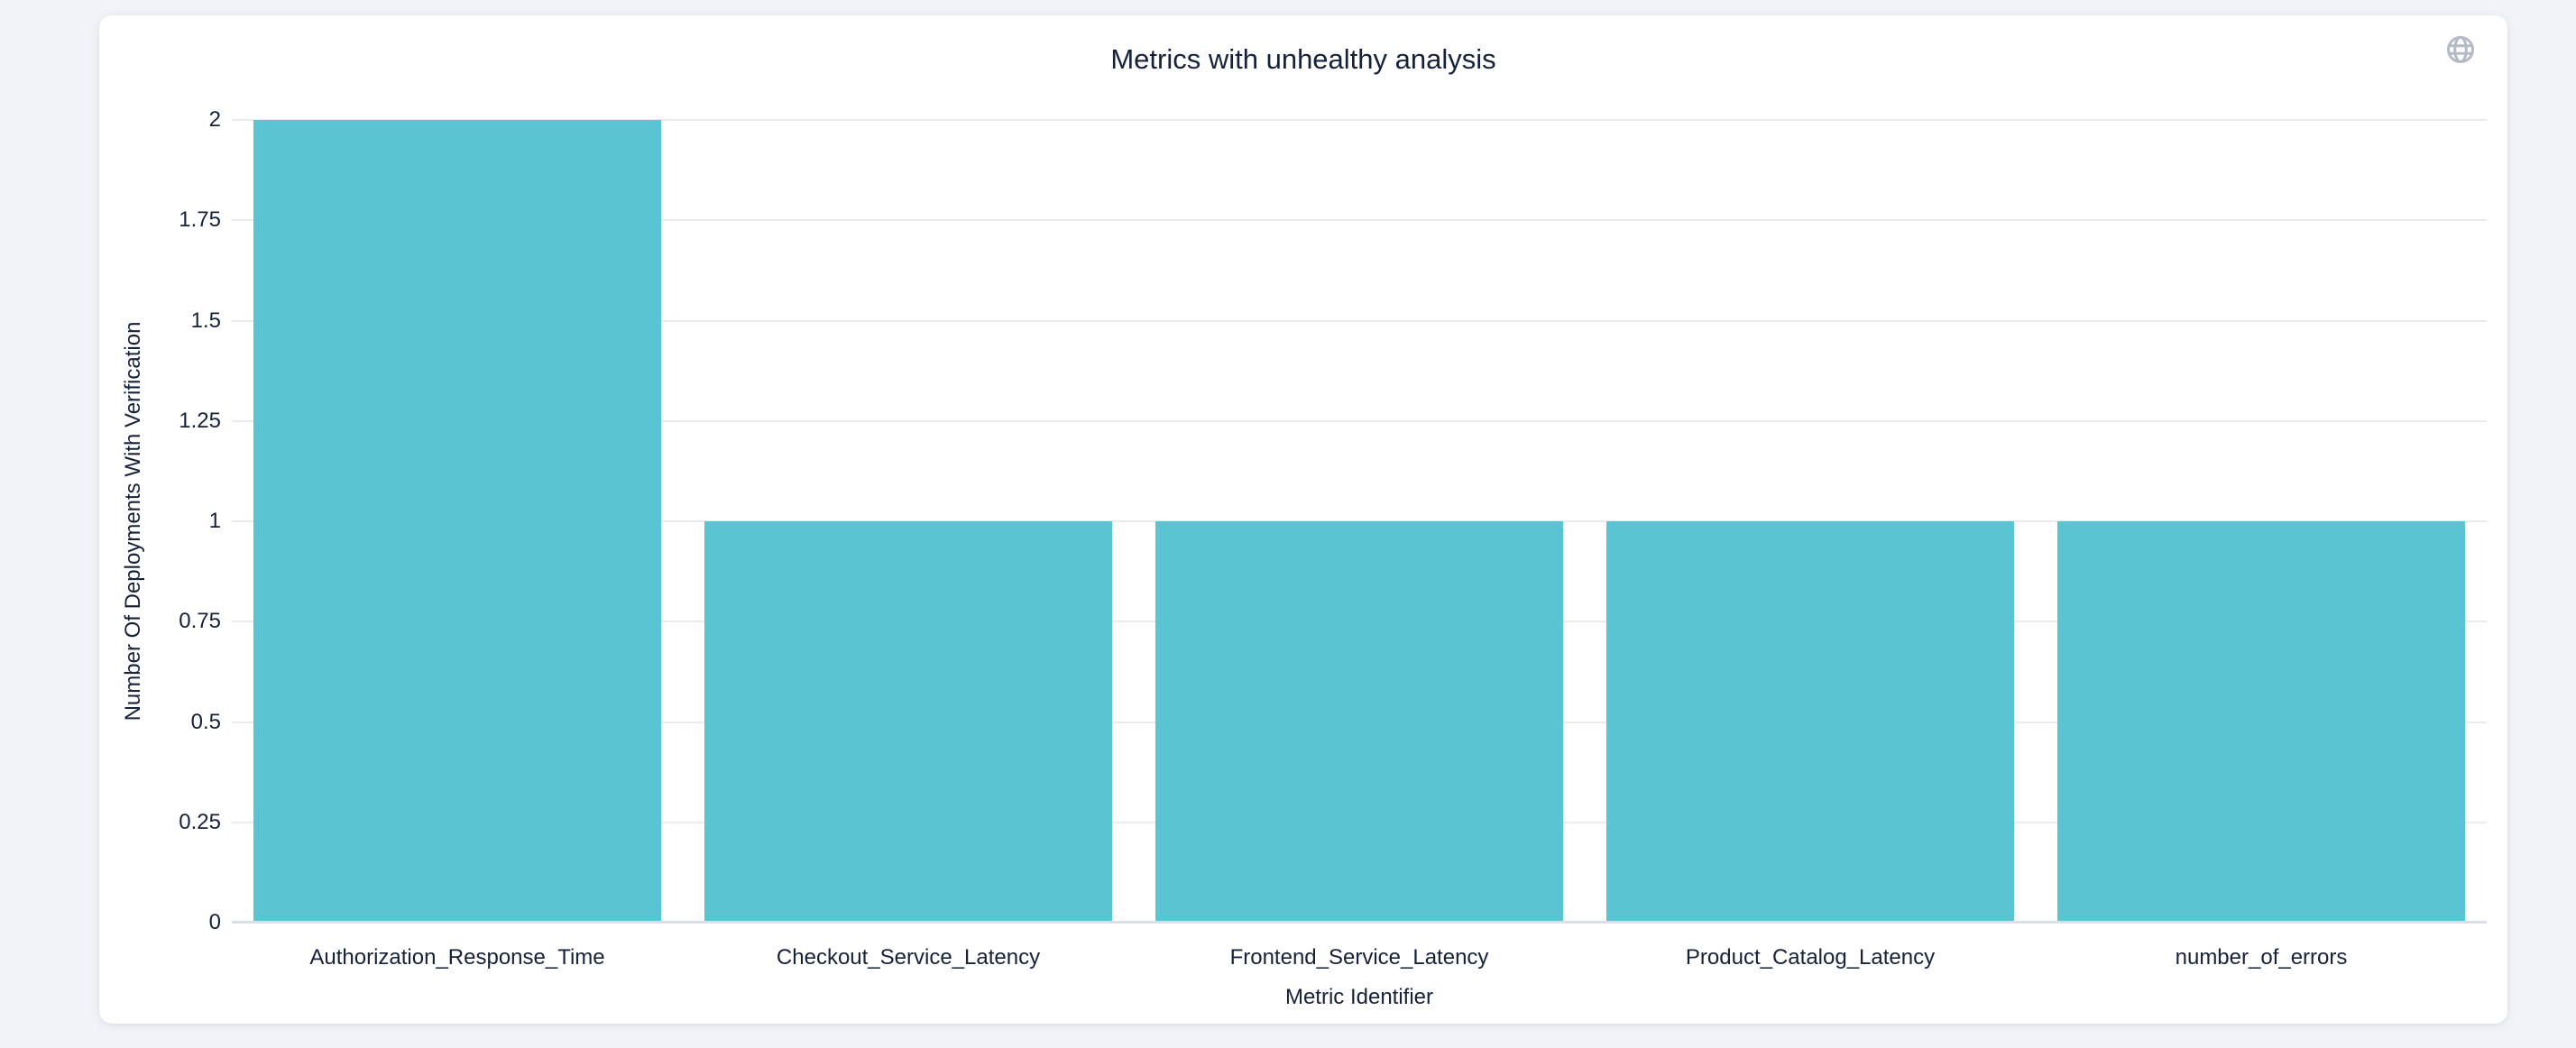 The image size is (2576, 1048). What do you see at coordinates (908, 957) in the screenshot?
I see `x-tick-label: Checkout_Service_Latency` at bounding box center [908, 957].